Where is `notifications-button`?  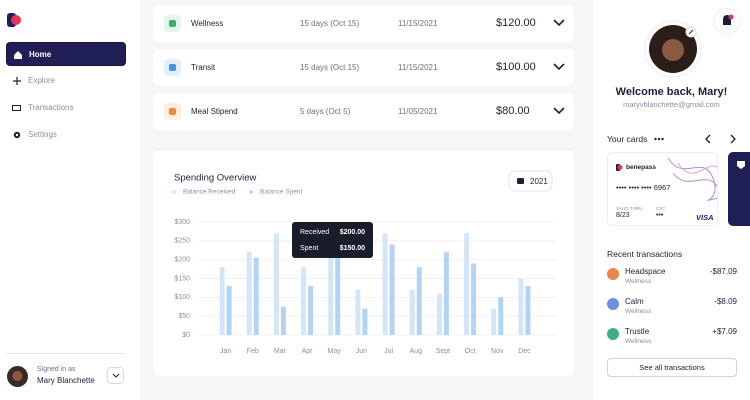 notifications-button is located at coordinates (728, 22).